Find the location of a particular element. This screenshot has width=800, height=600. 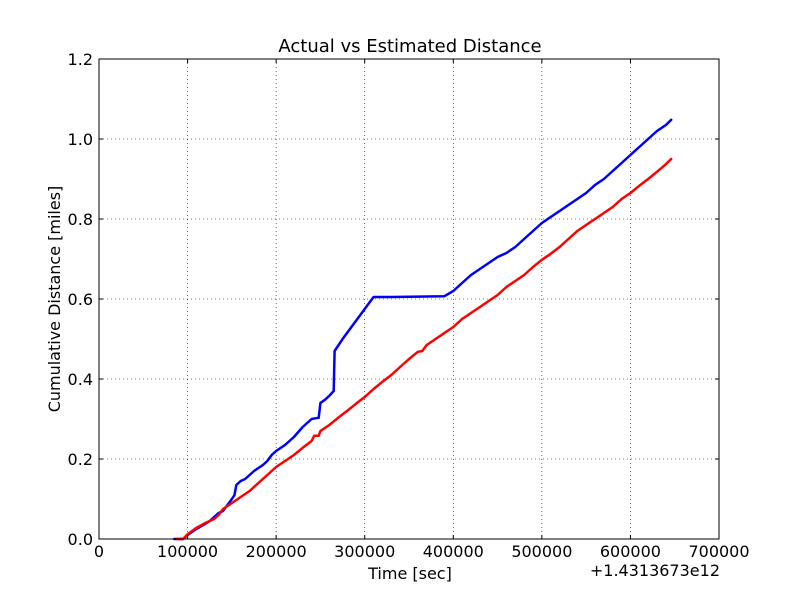

x-tick-label: 0 is located at coordinates (99, 551).